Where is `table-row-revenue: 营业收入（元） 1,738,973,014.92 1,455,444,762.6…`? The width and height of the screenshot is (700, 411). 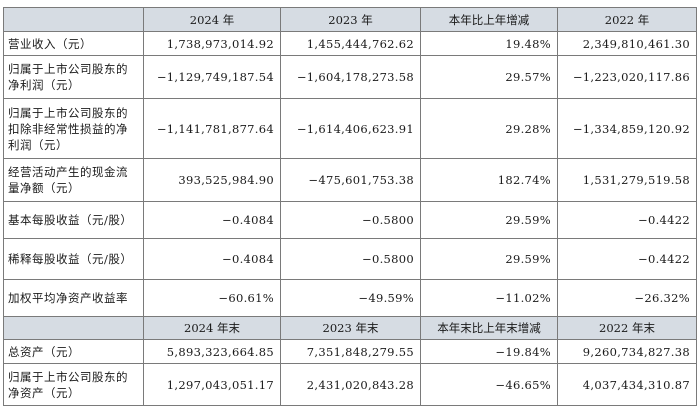 table-row-revenue: 营业收入（元） 1,738,973,014.92 1,455,444,762.6… is located at coordinates (350, 43).